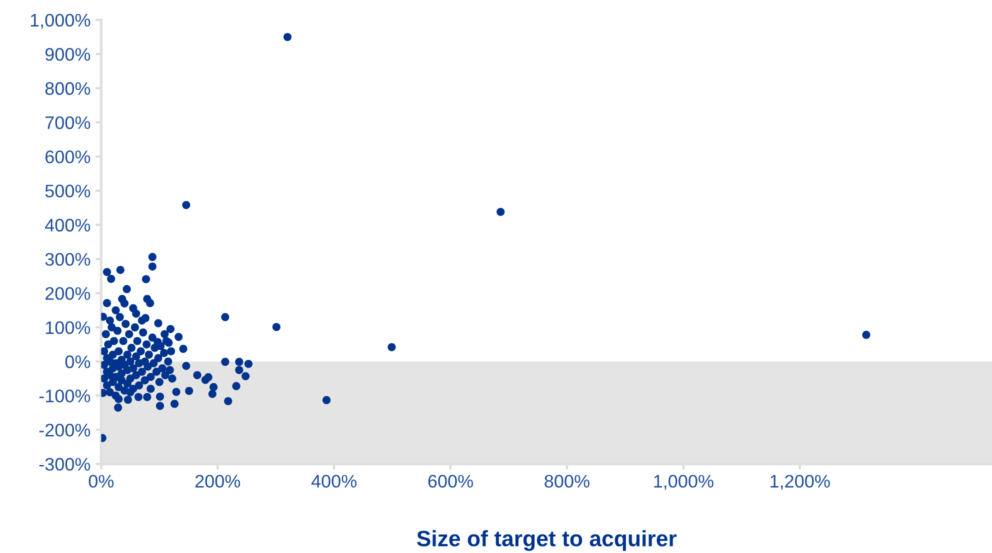 The image size is (992, 553). Describe the element at coordinates (60, 21) in the screenshot. I see `y-tick-label: 1,000%` at that location.